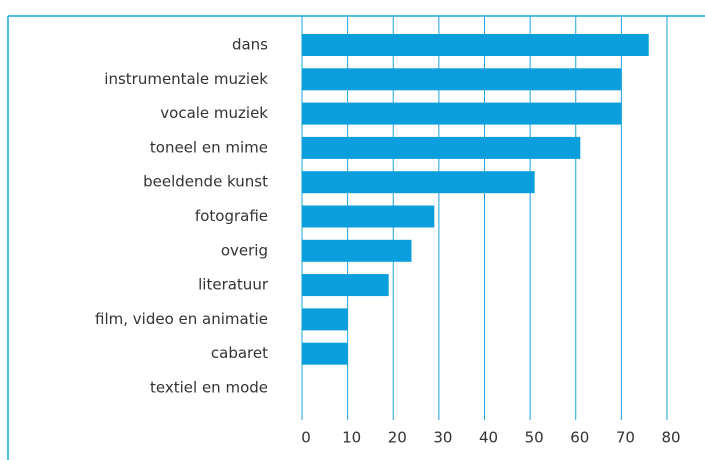 The image size is (705, 460). Describe the element at coordinates (306, 438) in the screenshot. I see `x-tick-label: 0` at that location.